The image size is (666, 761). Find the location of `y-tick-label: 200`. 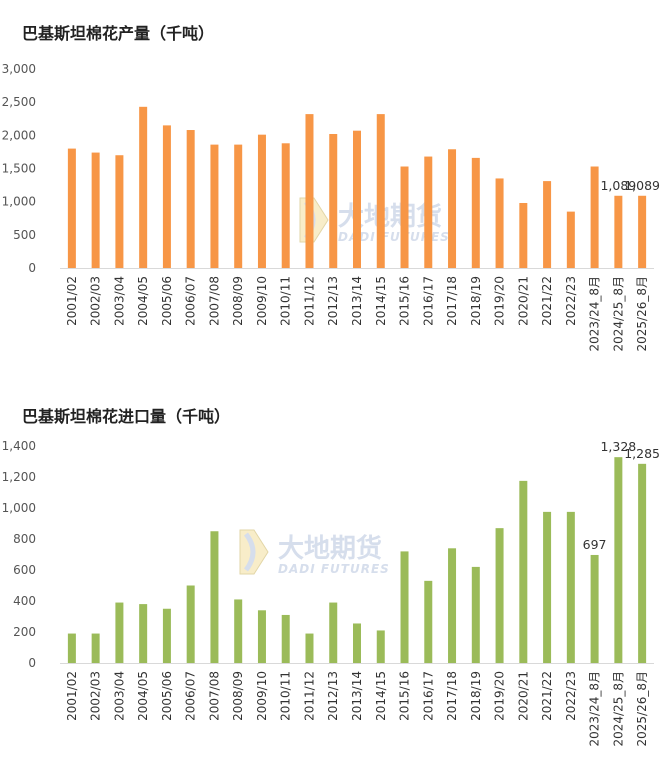

y-tick-label: 200 is located at coordinates (24, 632).